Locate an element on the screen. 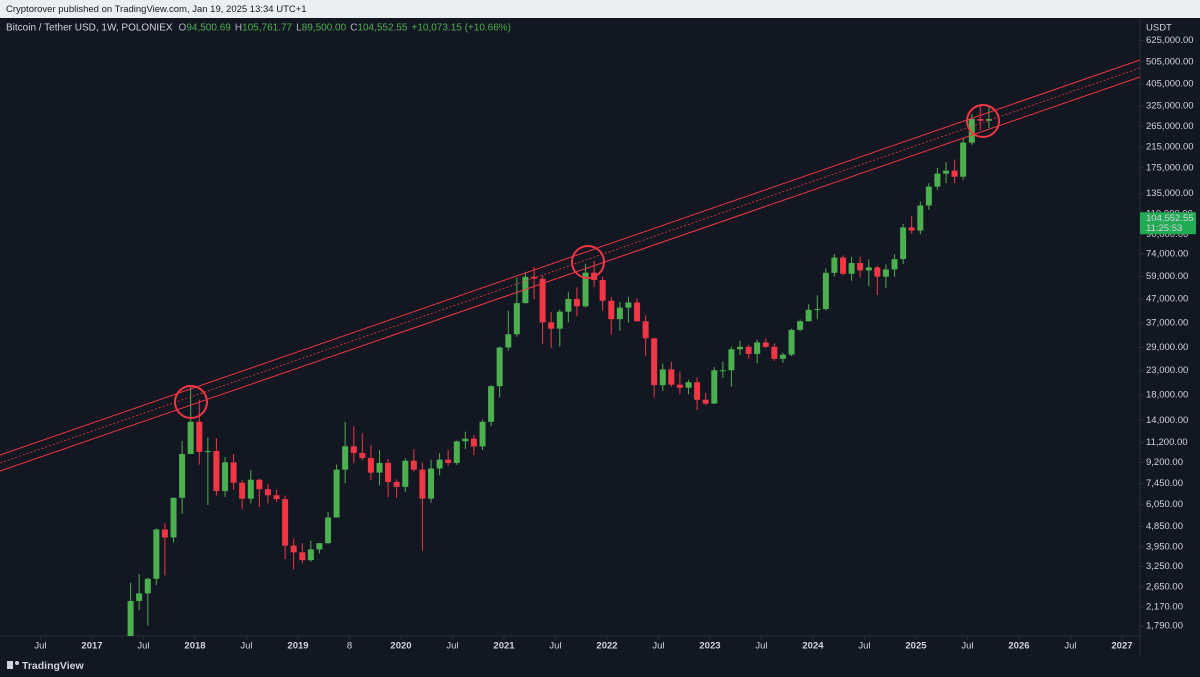  x-tick-label: 2024 is located at coordinates (813, 646).